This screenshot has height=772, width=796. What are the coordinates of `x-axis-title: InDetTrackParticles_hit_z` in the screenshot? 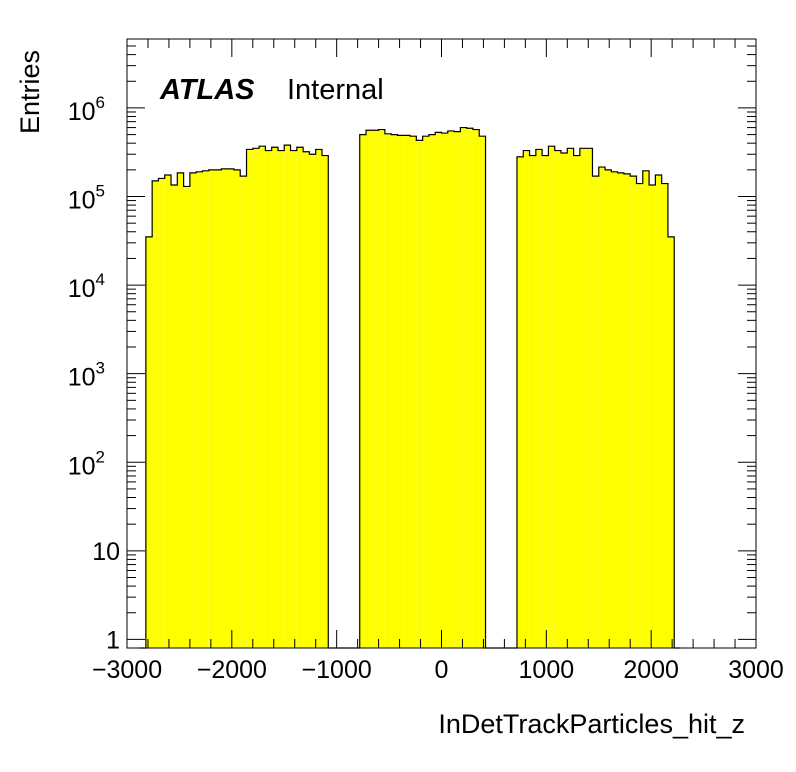 It's located at (591, 724).